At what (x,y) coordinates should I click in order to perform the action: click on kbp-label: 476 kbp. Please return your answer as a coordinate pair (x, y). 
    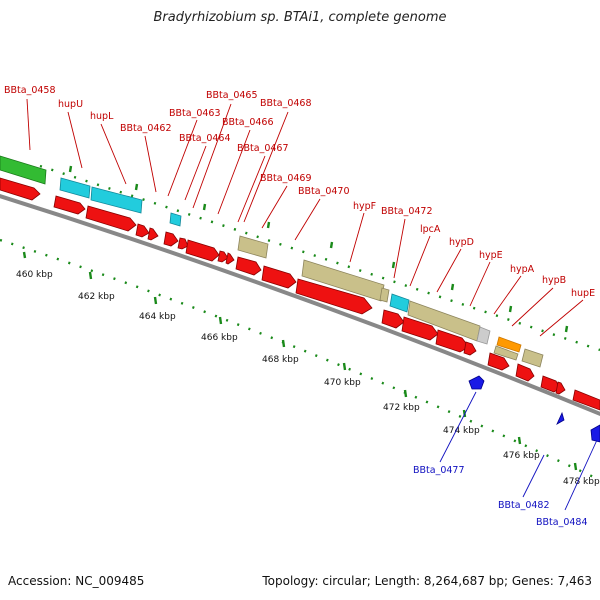
    Looking at the image, I should click on (521, 456).